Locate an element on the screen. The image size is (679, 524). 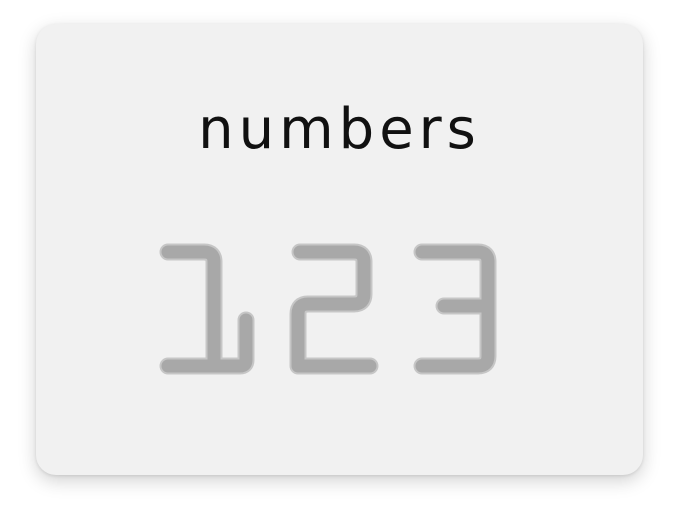
digit-2-glyph is located at coordinates (334, 309).